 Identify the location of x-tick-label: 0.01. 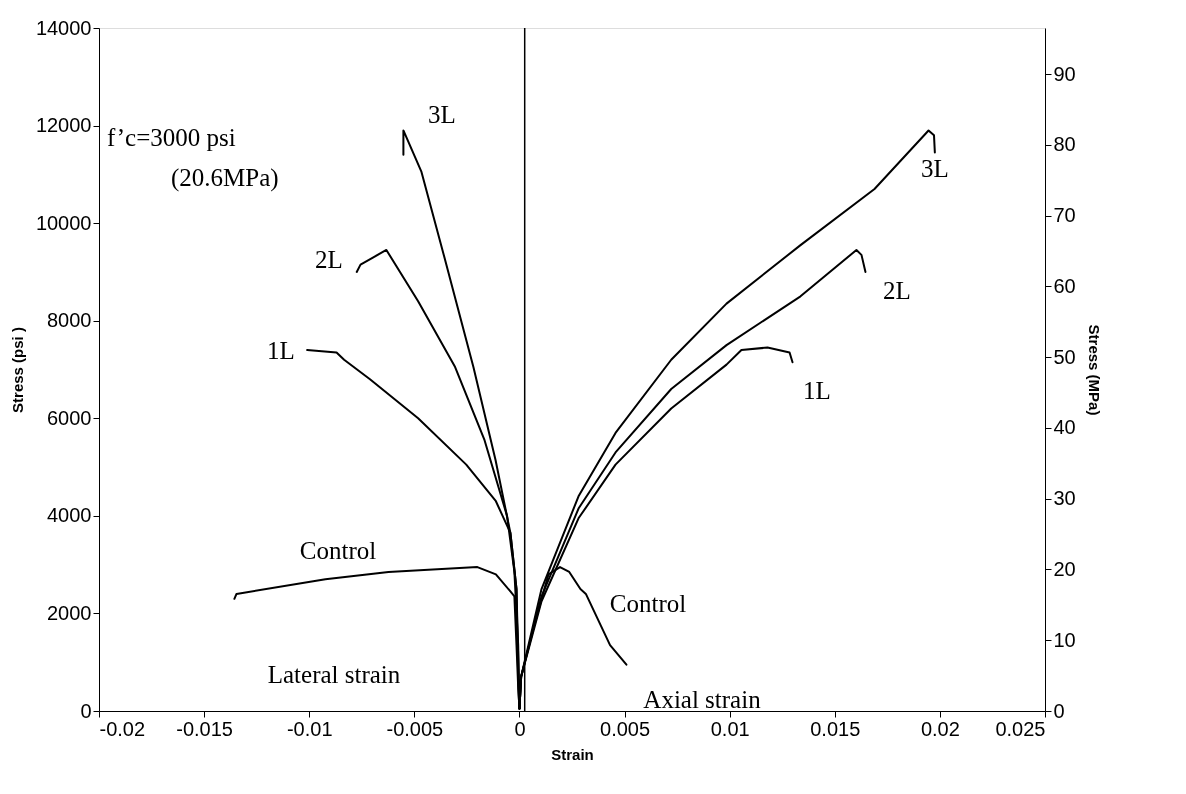
(730, 728).